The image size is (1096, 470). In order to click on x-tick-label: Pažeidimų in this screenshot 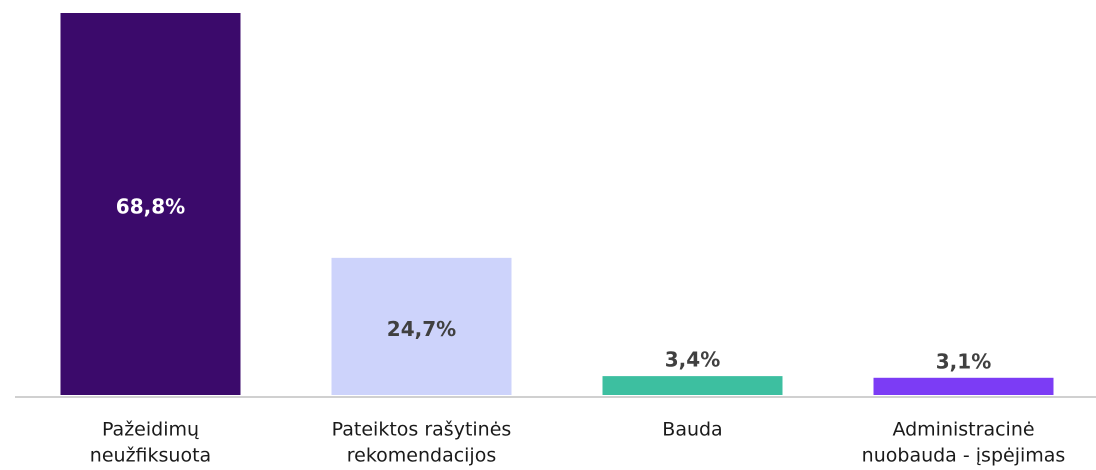, I will do `click(150, 430)`.